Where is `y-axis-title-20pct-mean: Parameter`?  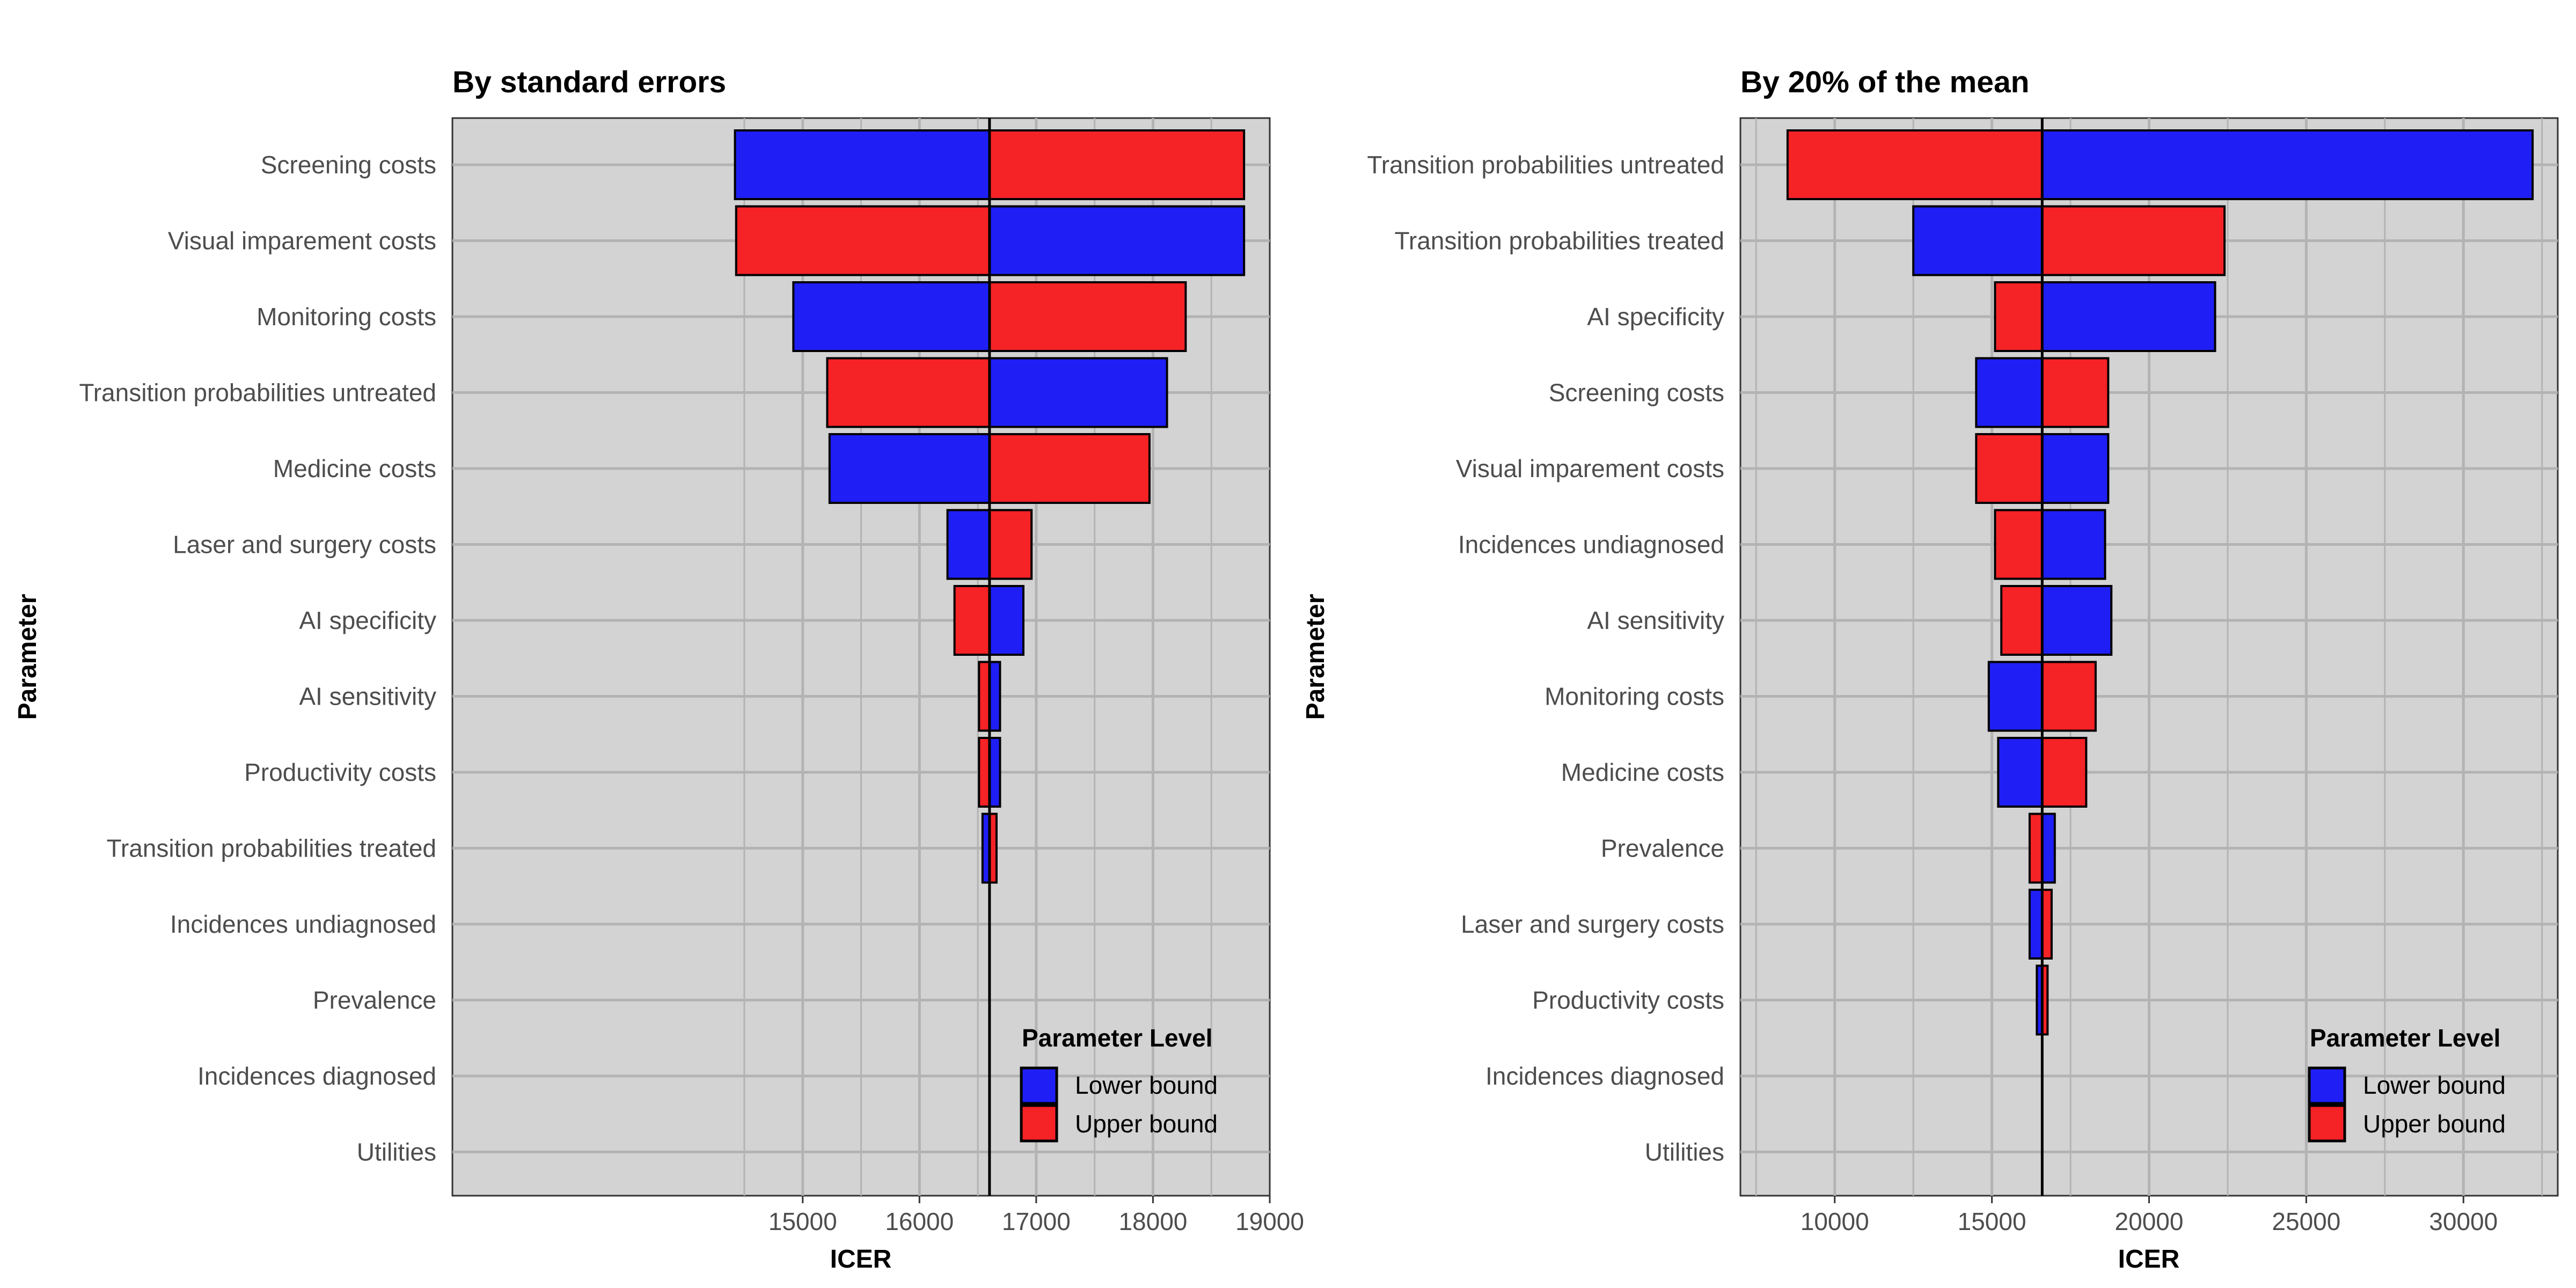
y-axis-title-20pct-mean: Parameter is located at coordinates (1315, 657).